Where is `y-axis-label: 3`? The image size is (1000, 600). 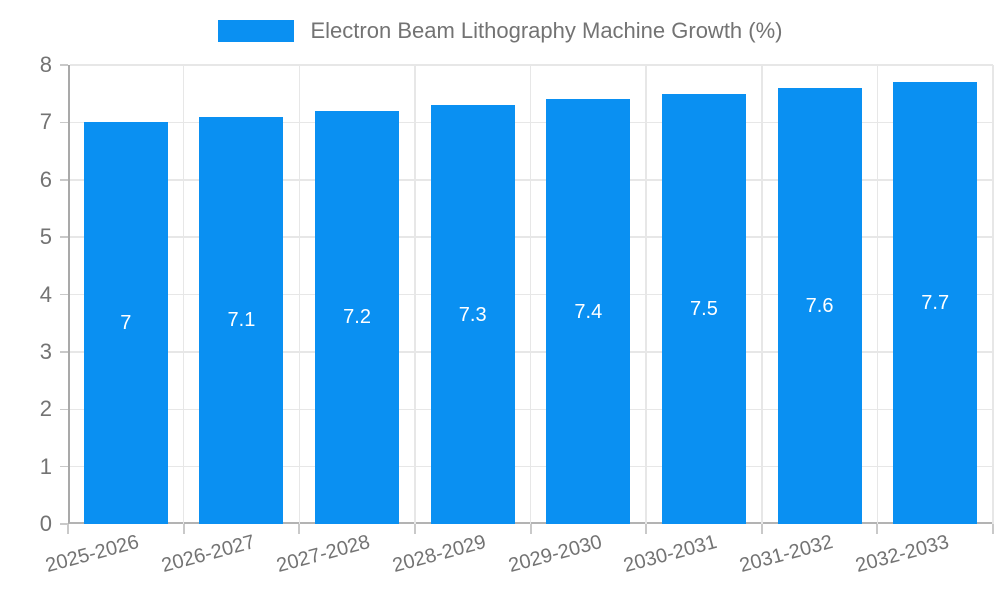
y-axis-label: 3 is located at coordinates (45, 351).